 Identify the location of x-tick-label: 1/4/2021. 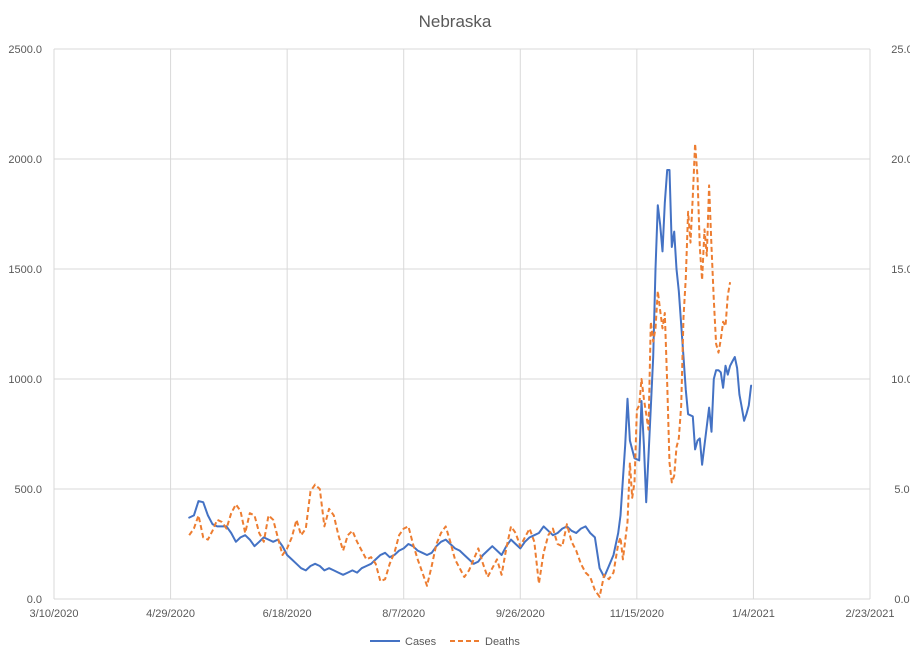
(753, 614).